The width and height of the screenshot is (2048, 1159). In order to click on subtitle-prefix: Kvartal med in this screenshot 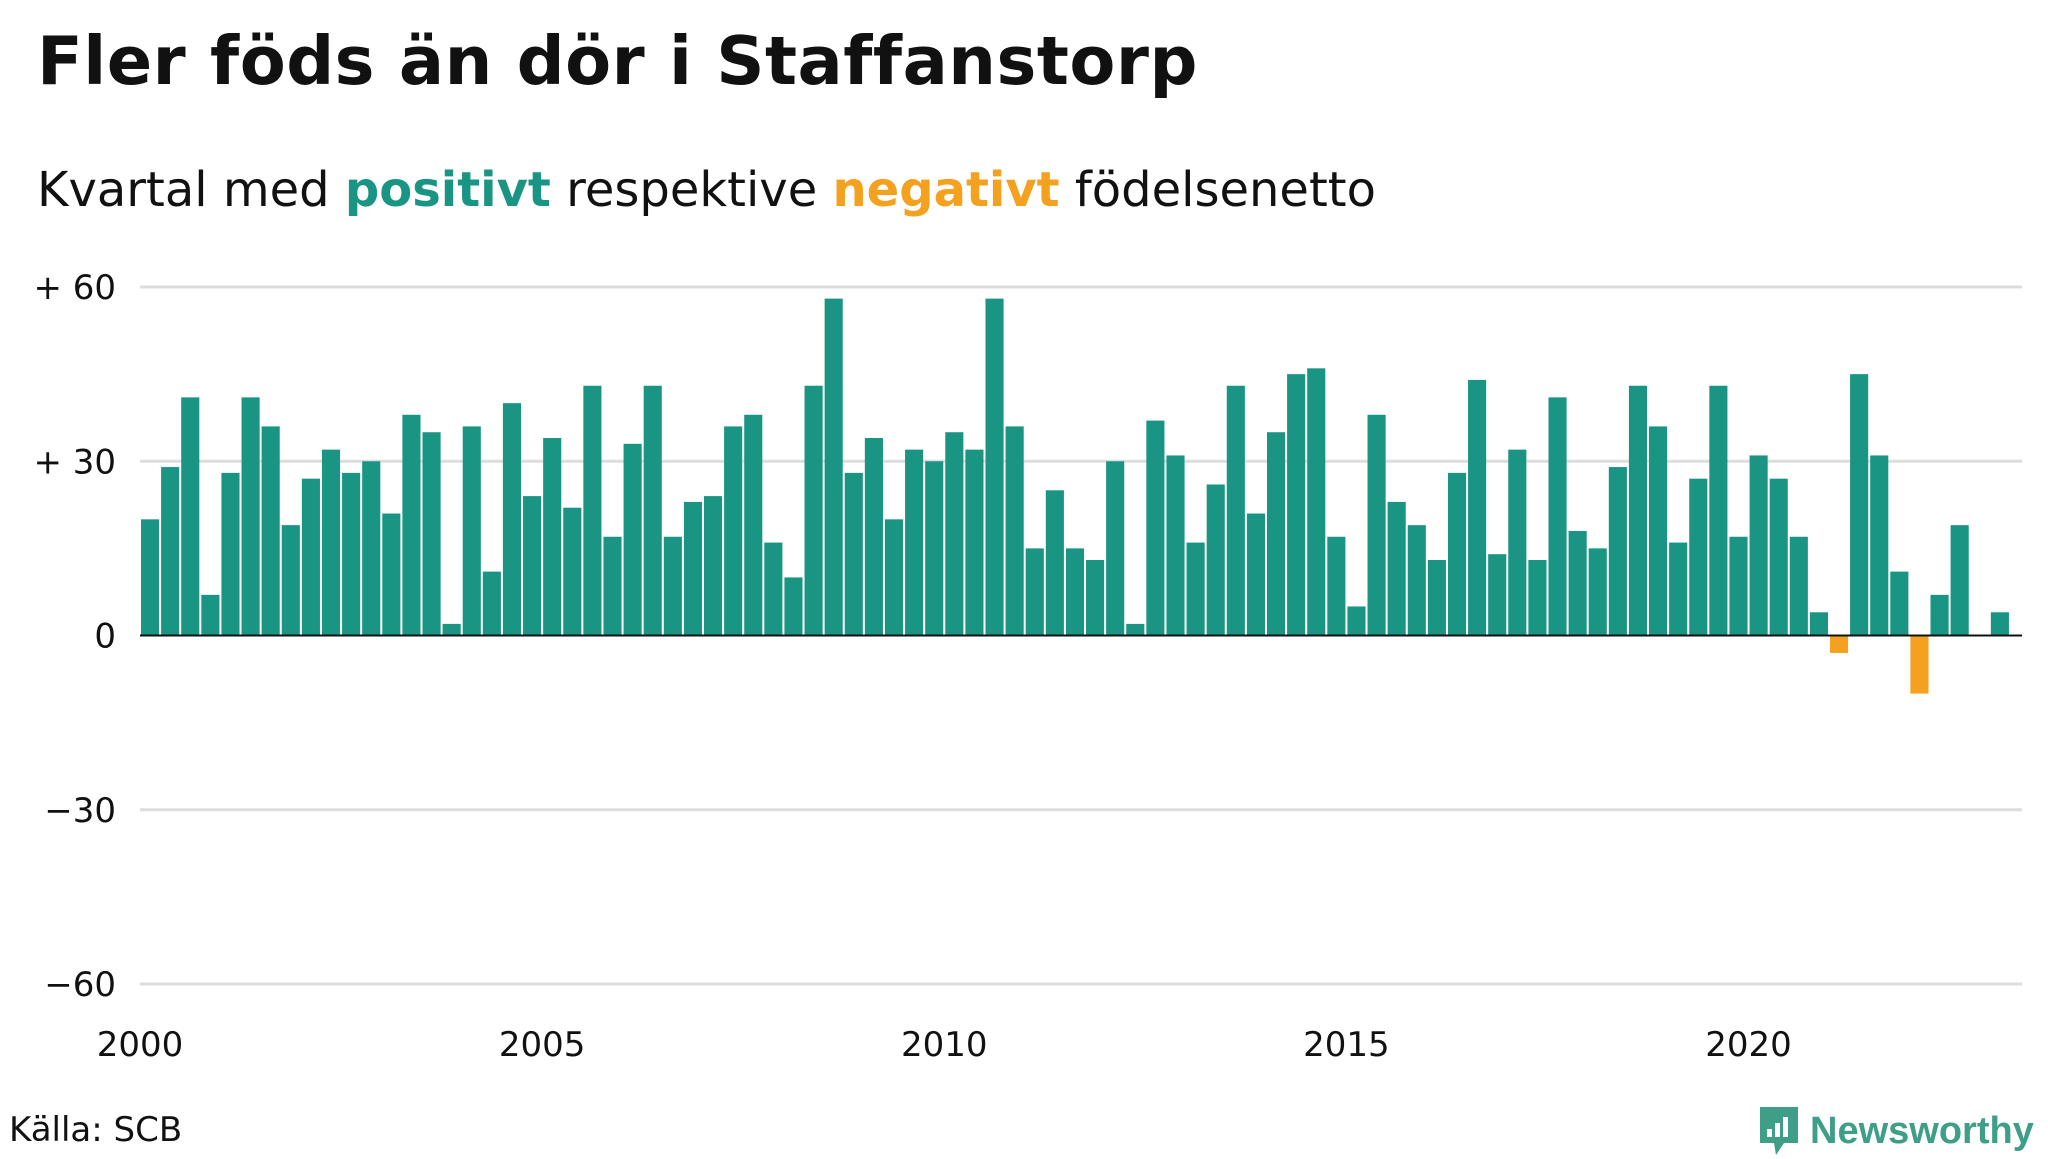, I will do `click(191, 190)`.